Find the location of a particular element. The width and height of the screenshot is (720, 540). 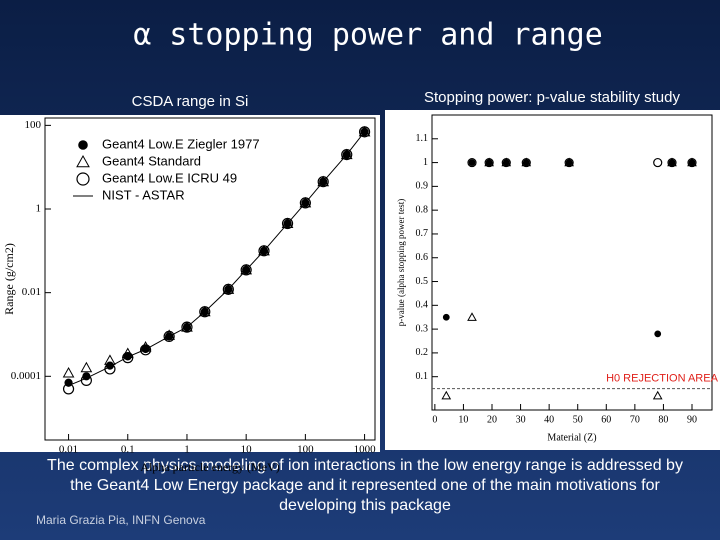

x-tick-label: 1000 is located at coordinates (365, 450).